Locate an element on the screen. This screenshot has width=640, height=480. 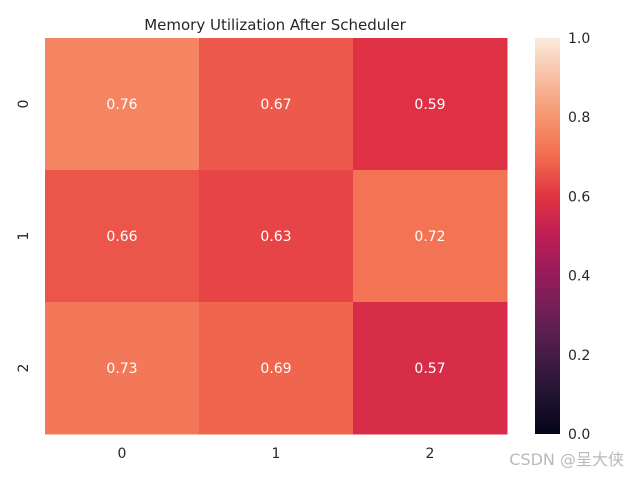
cell-value-label-1-1: 0.63 is located at coordinates (275, 237).